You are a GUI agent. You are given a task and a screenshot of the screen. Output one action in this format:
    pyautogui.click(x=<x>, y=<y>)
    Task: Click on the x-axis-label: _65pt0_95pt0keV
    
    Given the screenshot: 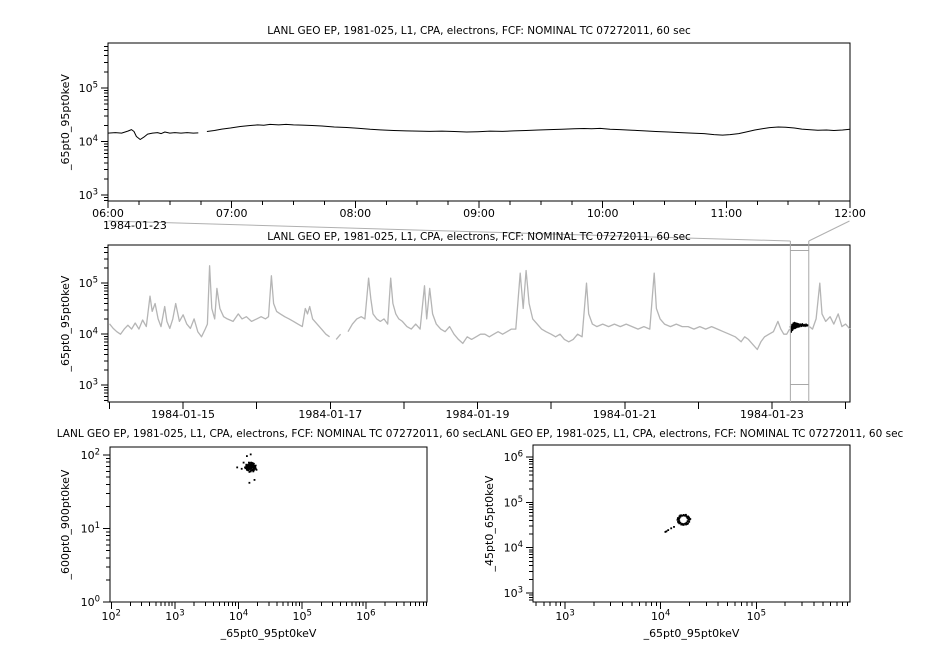 What is the action you would take?
    pyautogui.click(x=268, y=633)
    